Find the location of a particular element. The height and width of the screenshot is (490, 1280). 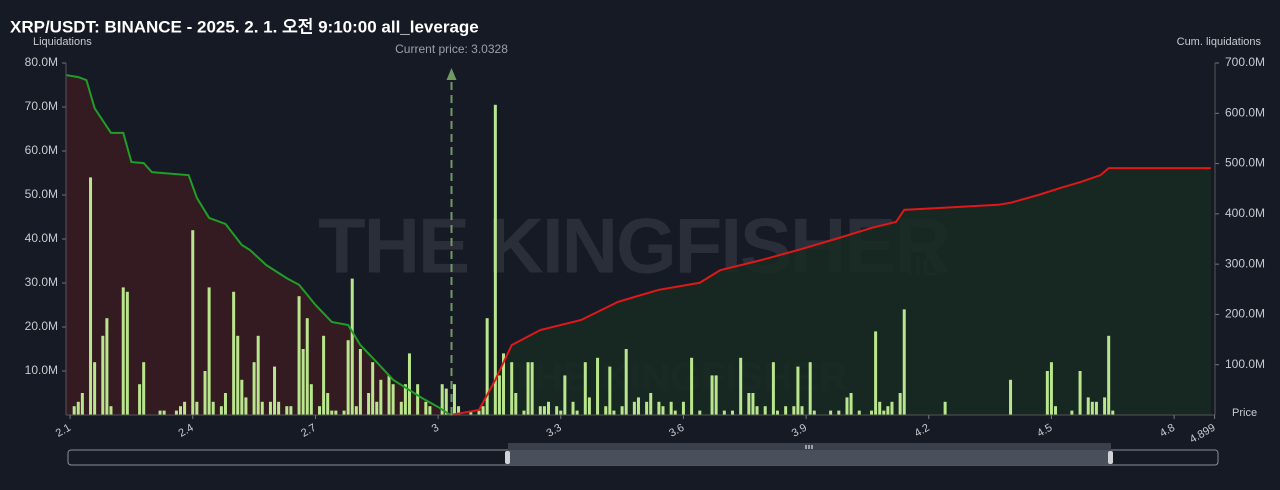

y-tick-label: 20.0M is located at coordinates (41, 326).